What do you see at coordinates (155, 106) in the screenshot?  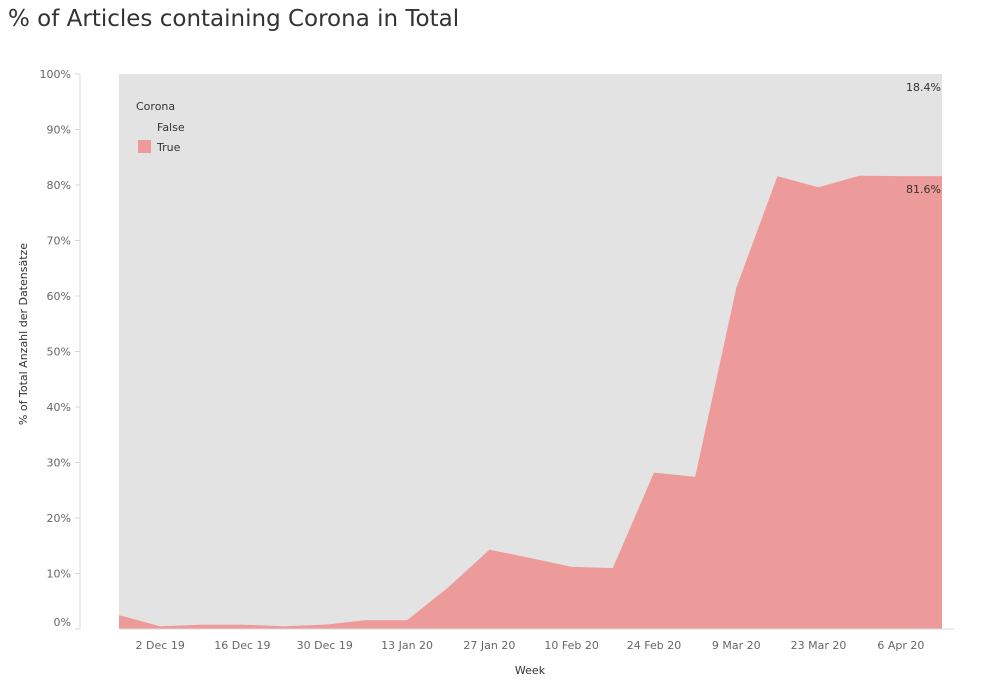 I see `legend-title: Corona` at bounding box center [155, 106].